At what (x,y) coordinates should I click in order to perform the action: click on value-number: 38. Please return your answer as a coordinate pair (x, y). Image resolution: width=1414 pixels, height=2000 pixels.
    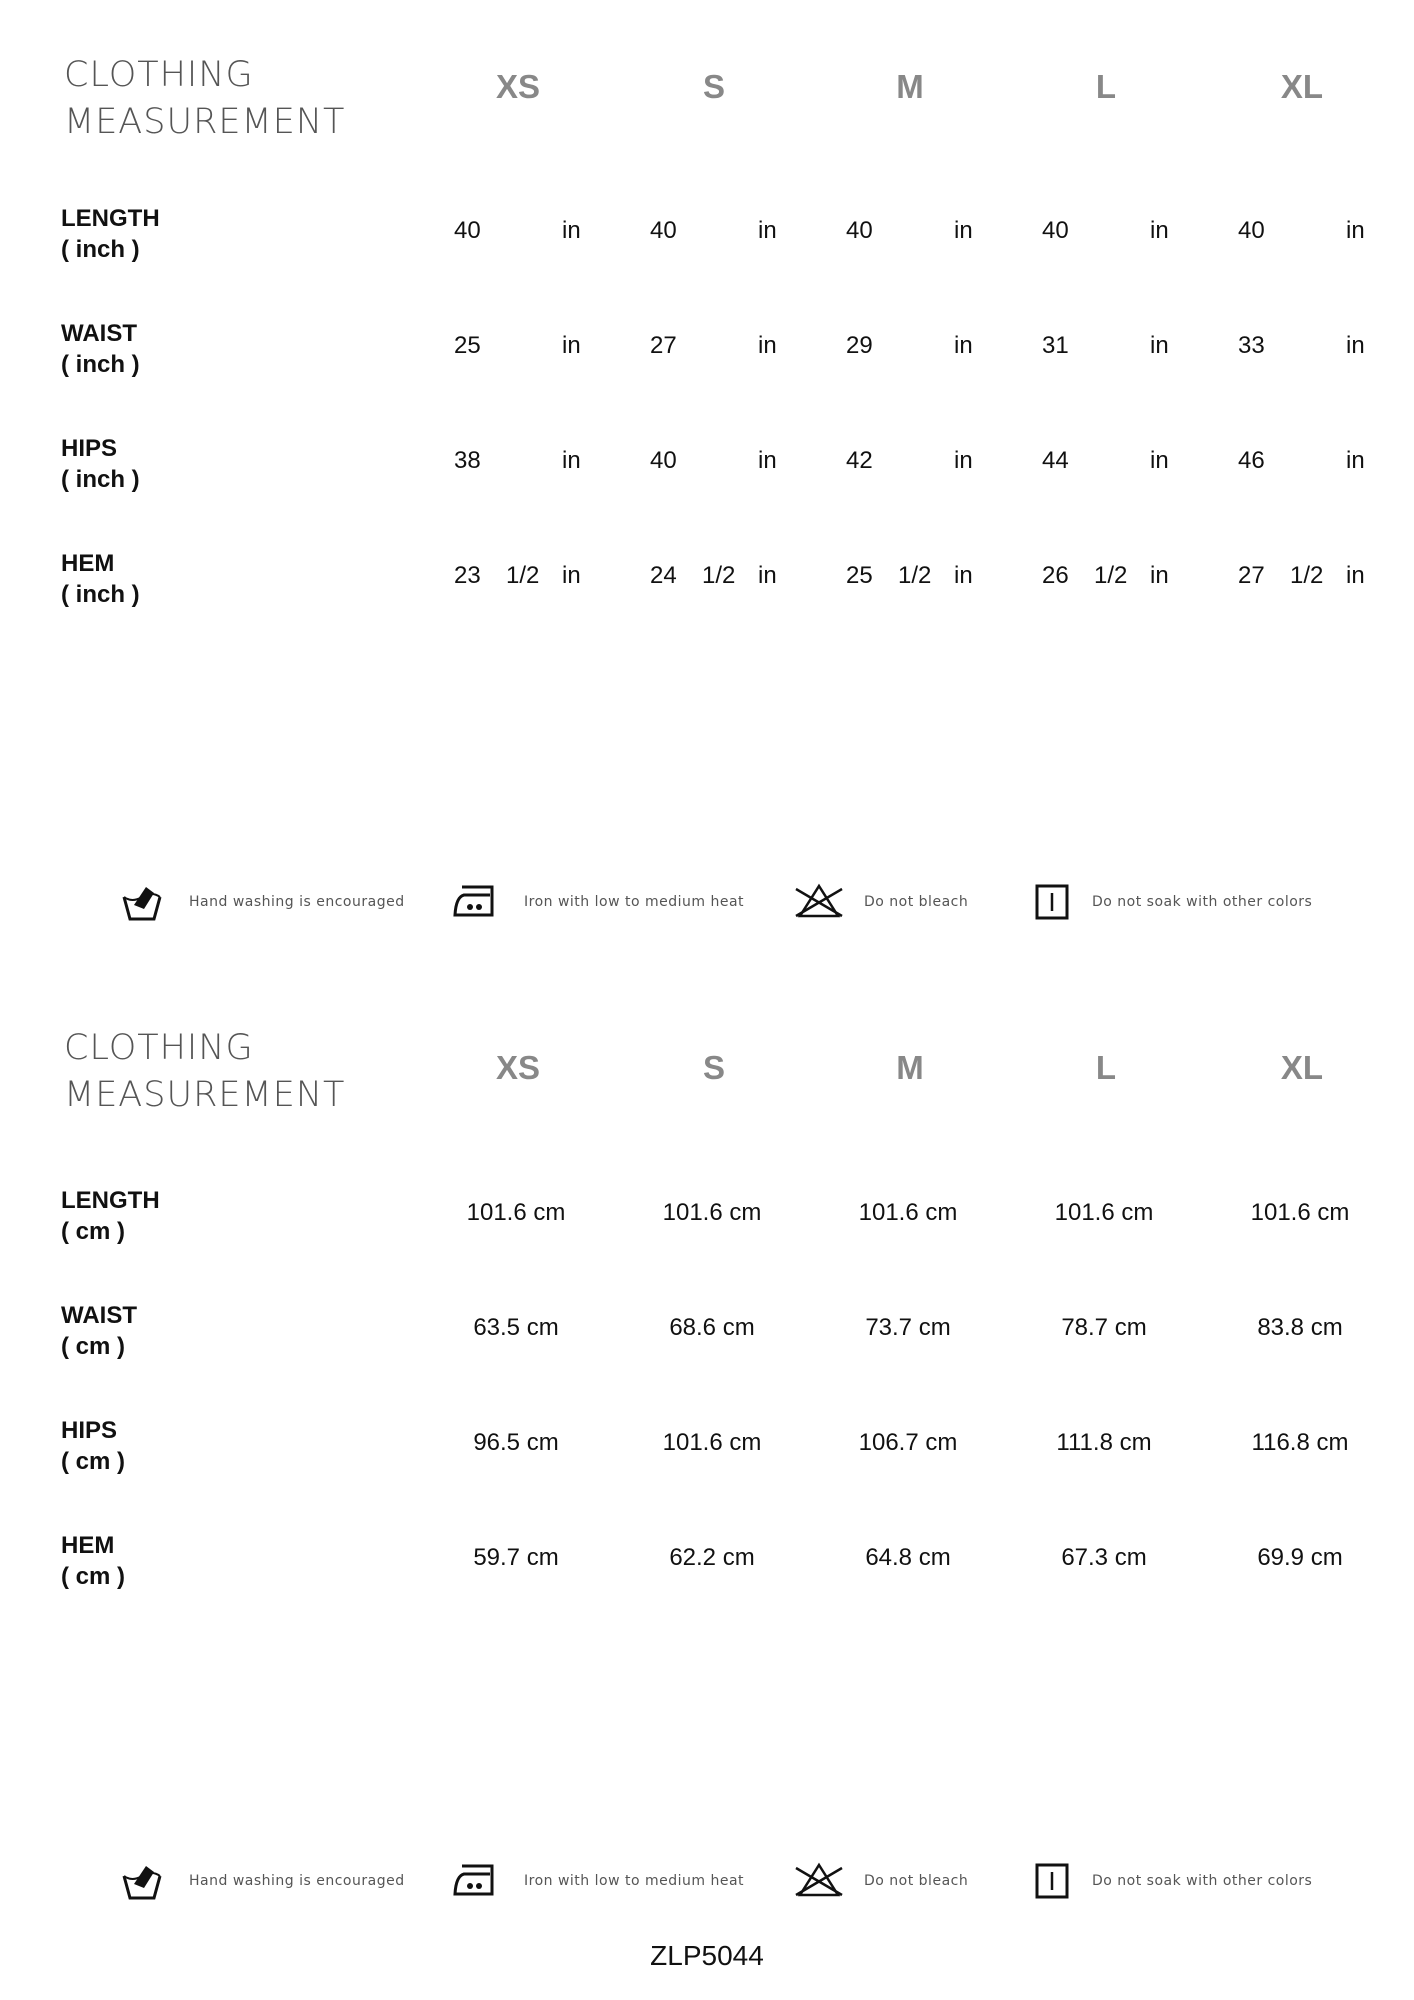
    Looking at the image, I should click on (467, 460).